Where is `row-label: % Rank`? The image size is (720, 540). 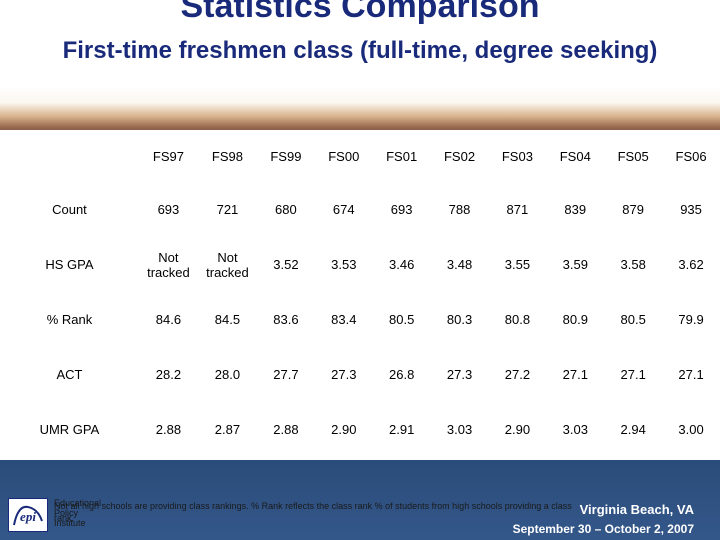
row-label: % Rank is located at coordinates (69, 319).